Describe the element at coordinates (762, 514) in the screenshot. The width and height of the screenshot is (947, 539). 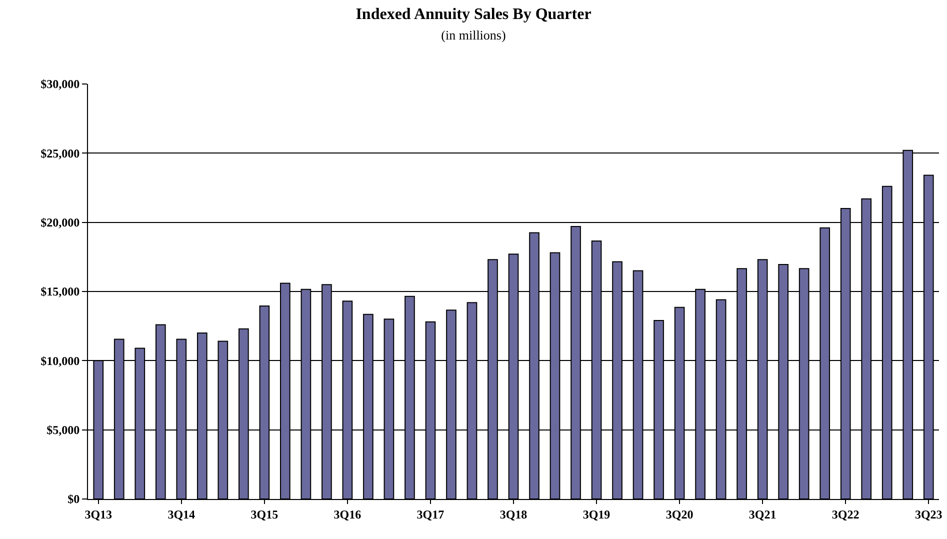
I see `x-tick-label: 3Q21` at that location.